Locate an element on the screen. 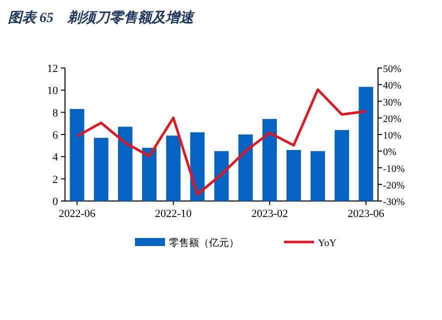 Image resolution: width=442 pixels, height=320 pixels. y2-tick-label: 20% is located at coordinates (392, 119).